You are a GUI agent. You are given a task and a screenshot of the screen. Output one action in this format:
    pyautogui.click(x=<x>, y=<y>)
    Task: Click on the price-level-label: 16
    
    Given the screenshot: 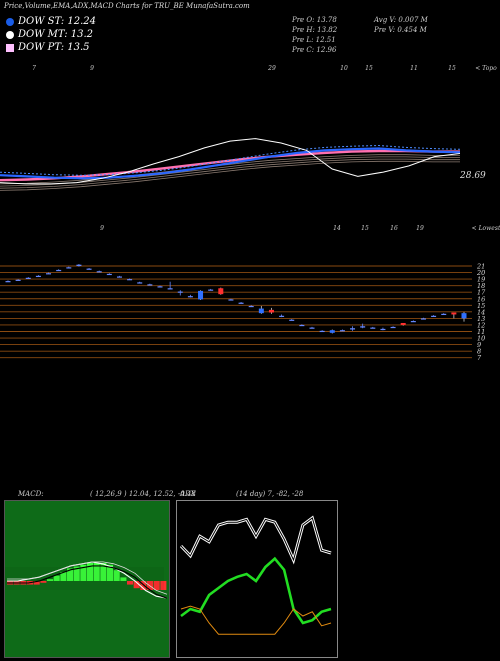 What is the action you would take?
    pyautogui.click(x=481, y=299)
    